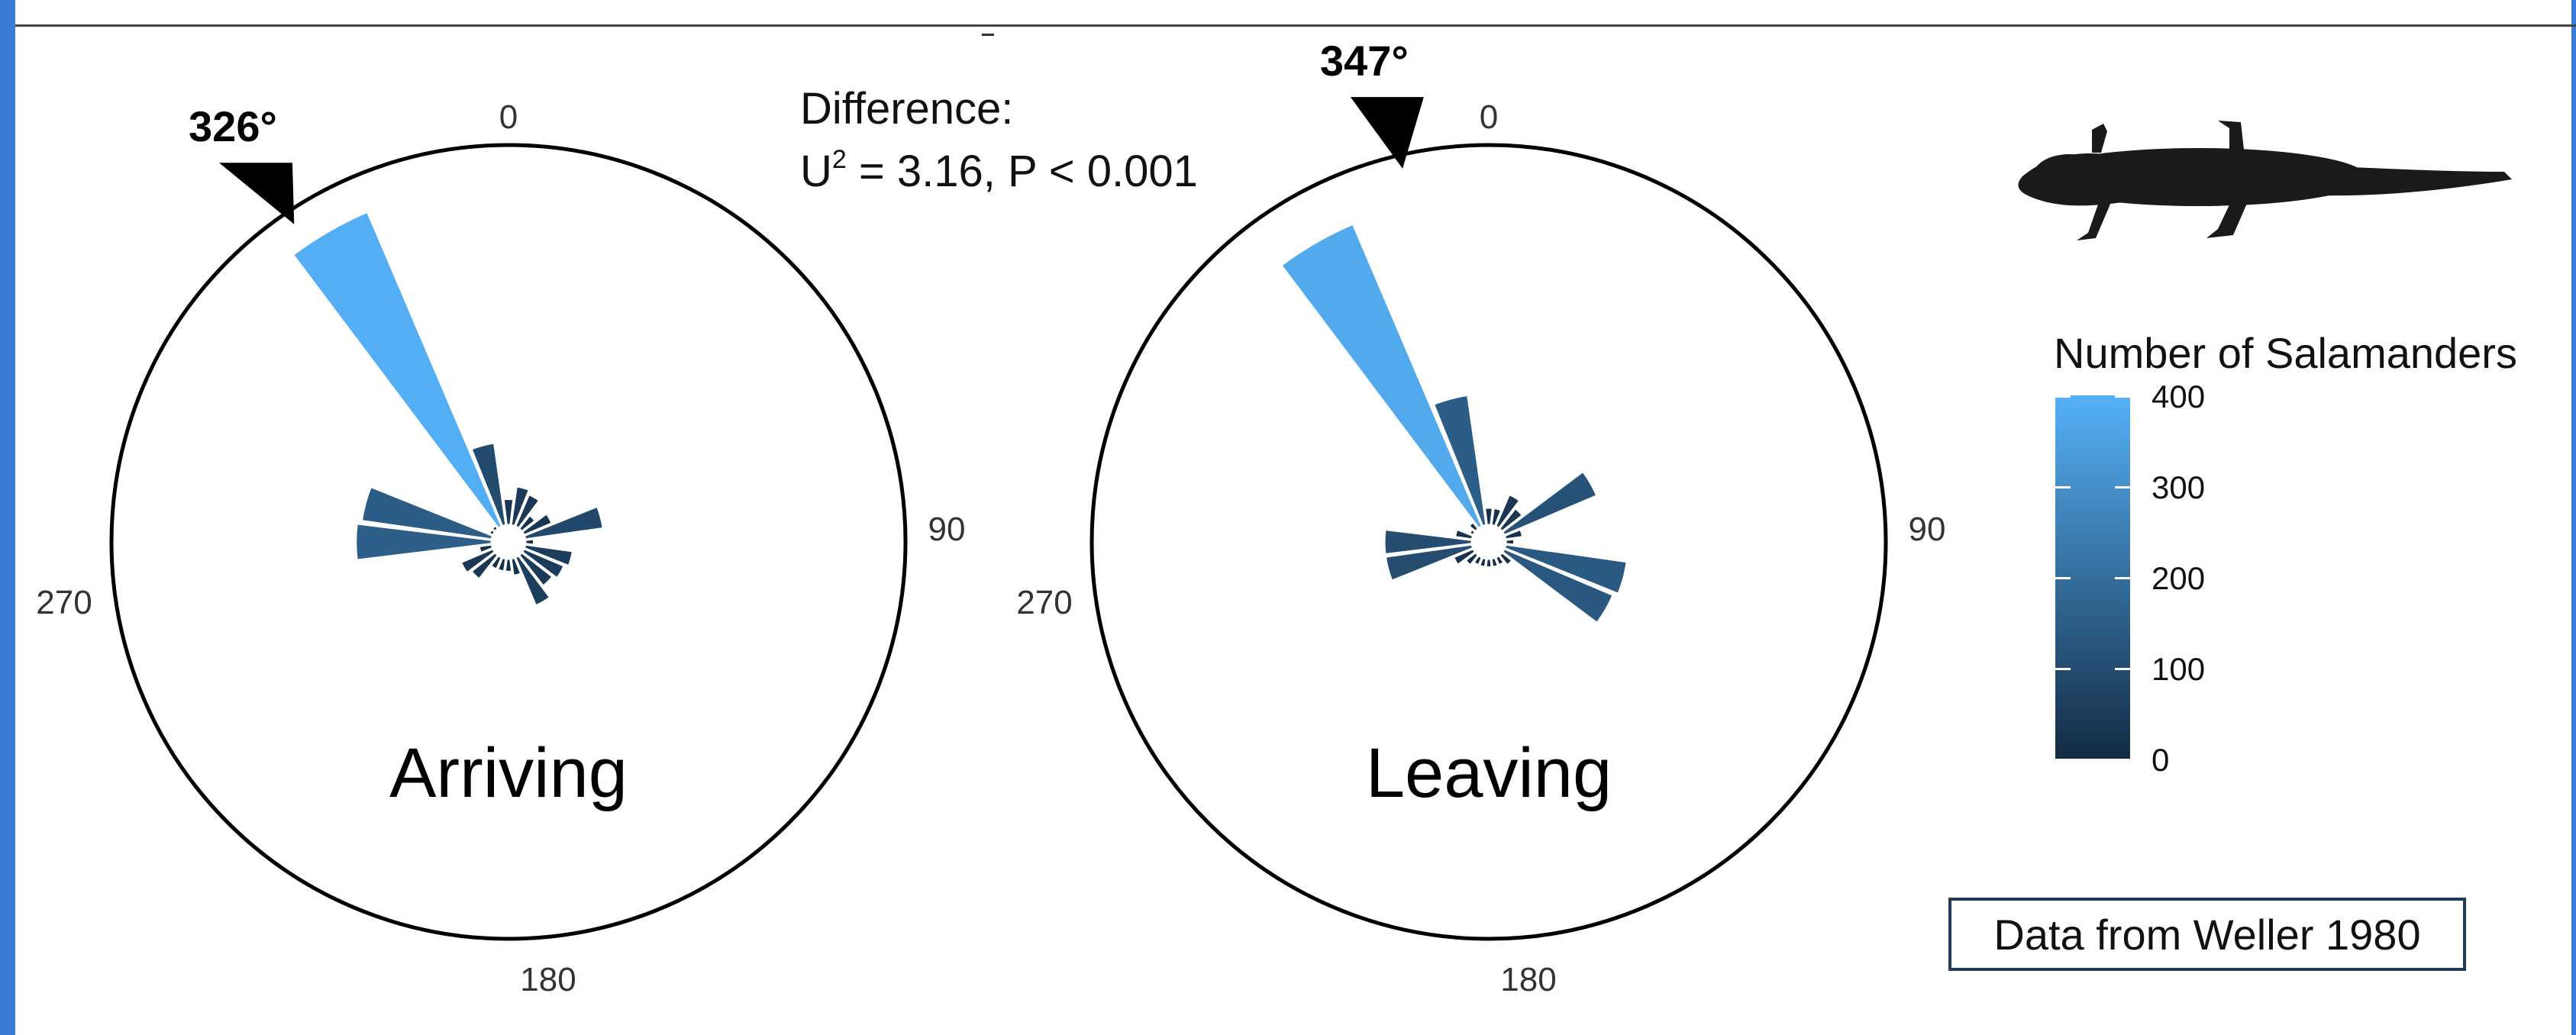 This screenshot has height=1035, width=2576. What do you see at coordinates (2179, 487) in the screenshot?
I see `legend-tick-label: 300` at bounding box center [2179, 487].